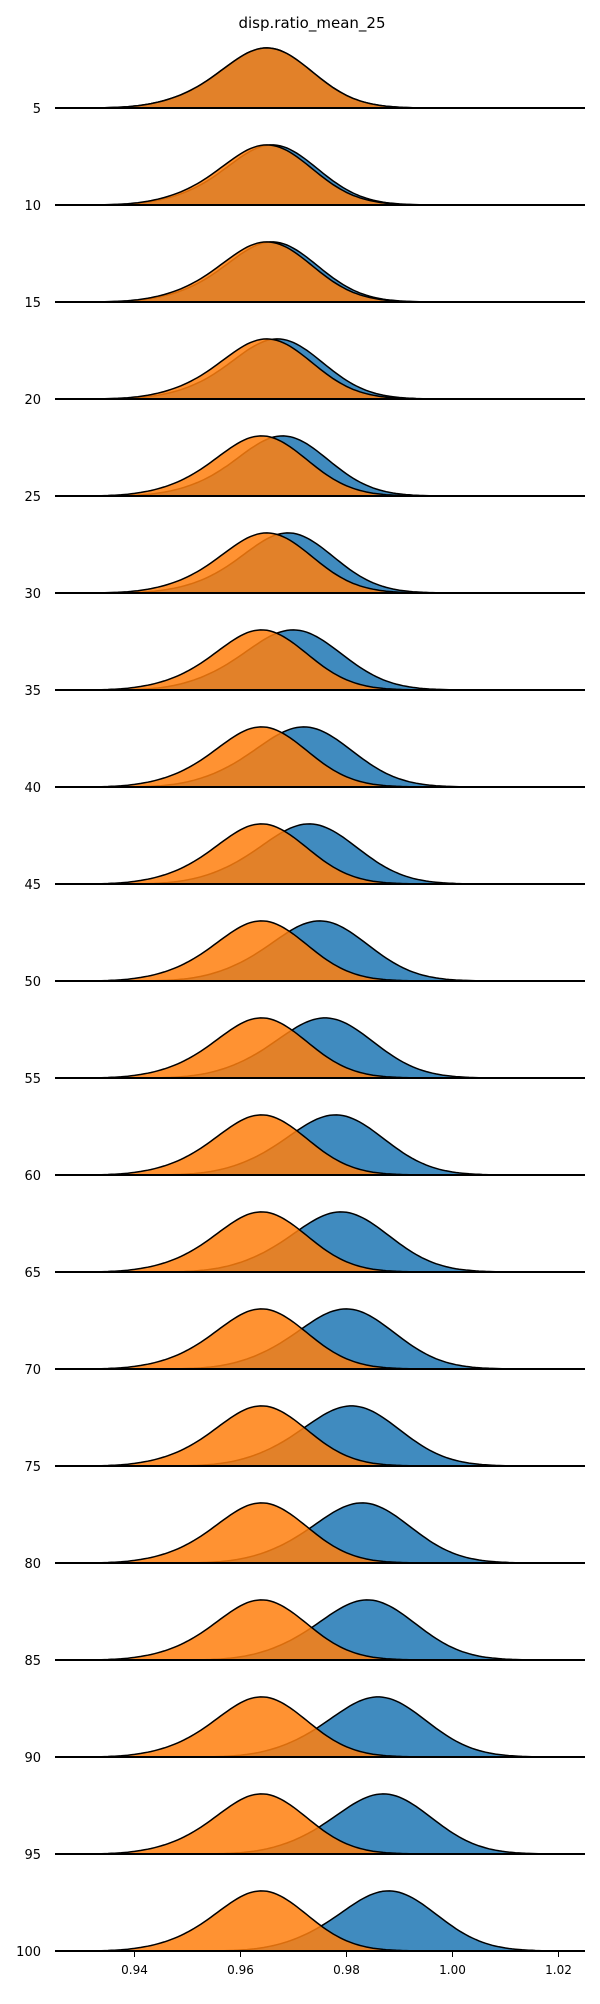 This screenshot has width=600, height=2004. What do you see at coordinates (304, 1052) in the screenshot?
I see `ridge-row: 55` at bounding box center [304, 1052].